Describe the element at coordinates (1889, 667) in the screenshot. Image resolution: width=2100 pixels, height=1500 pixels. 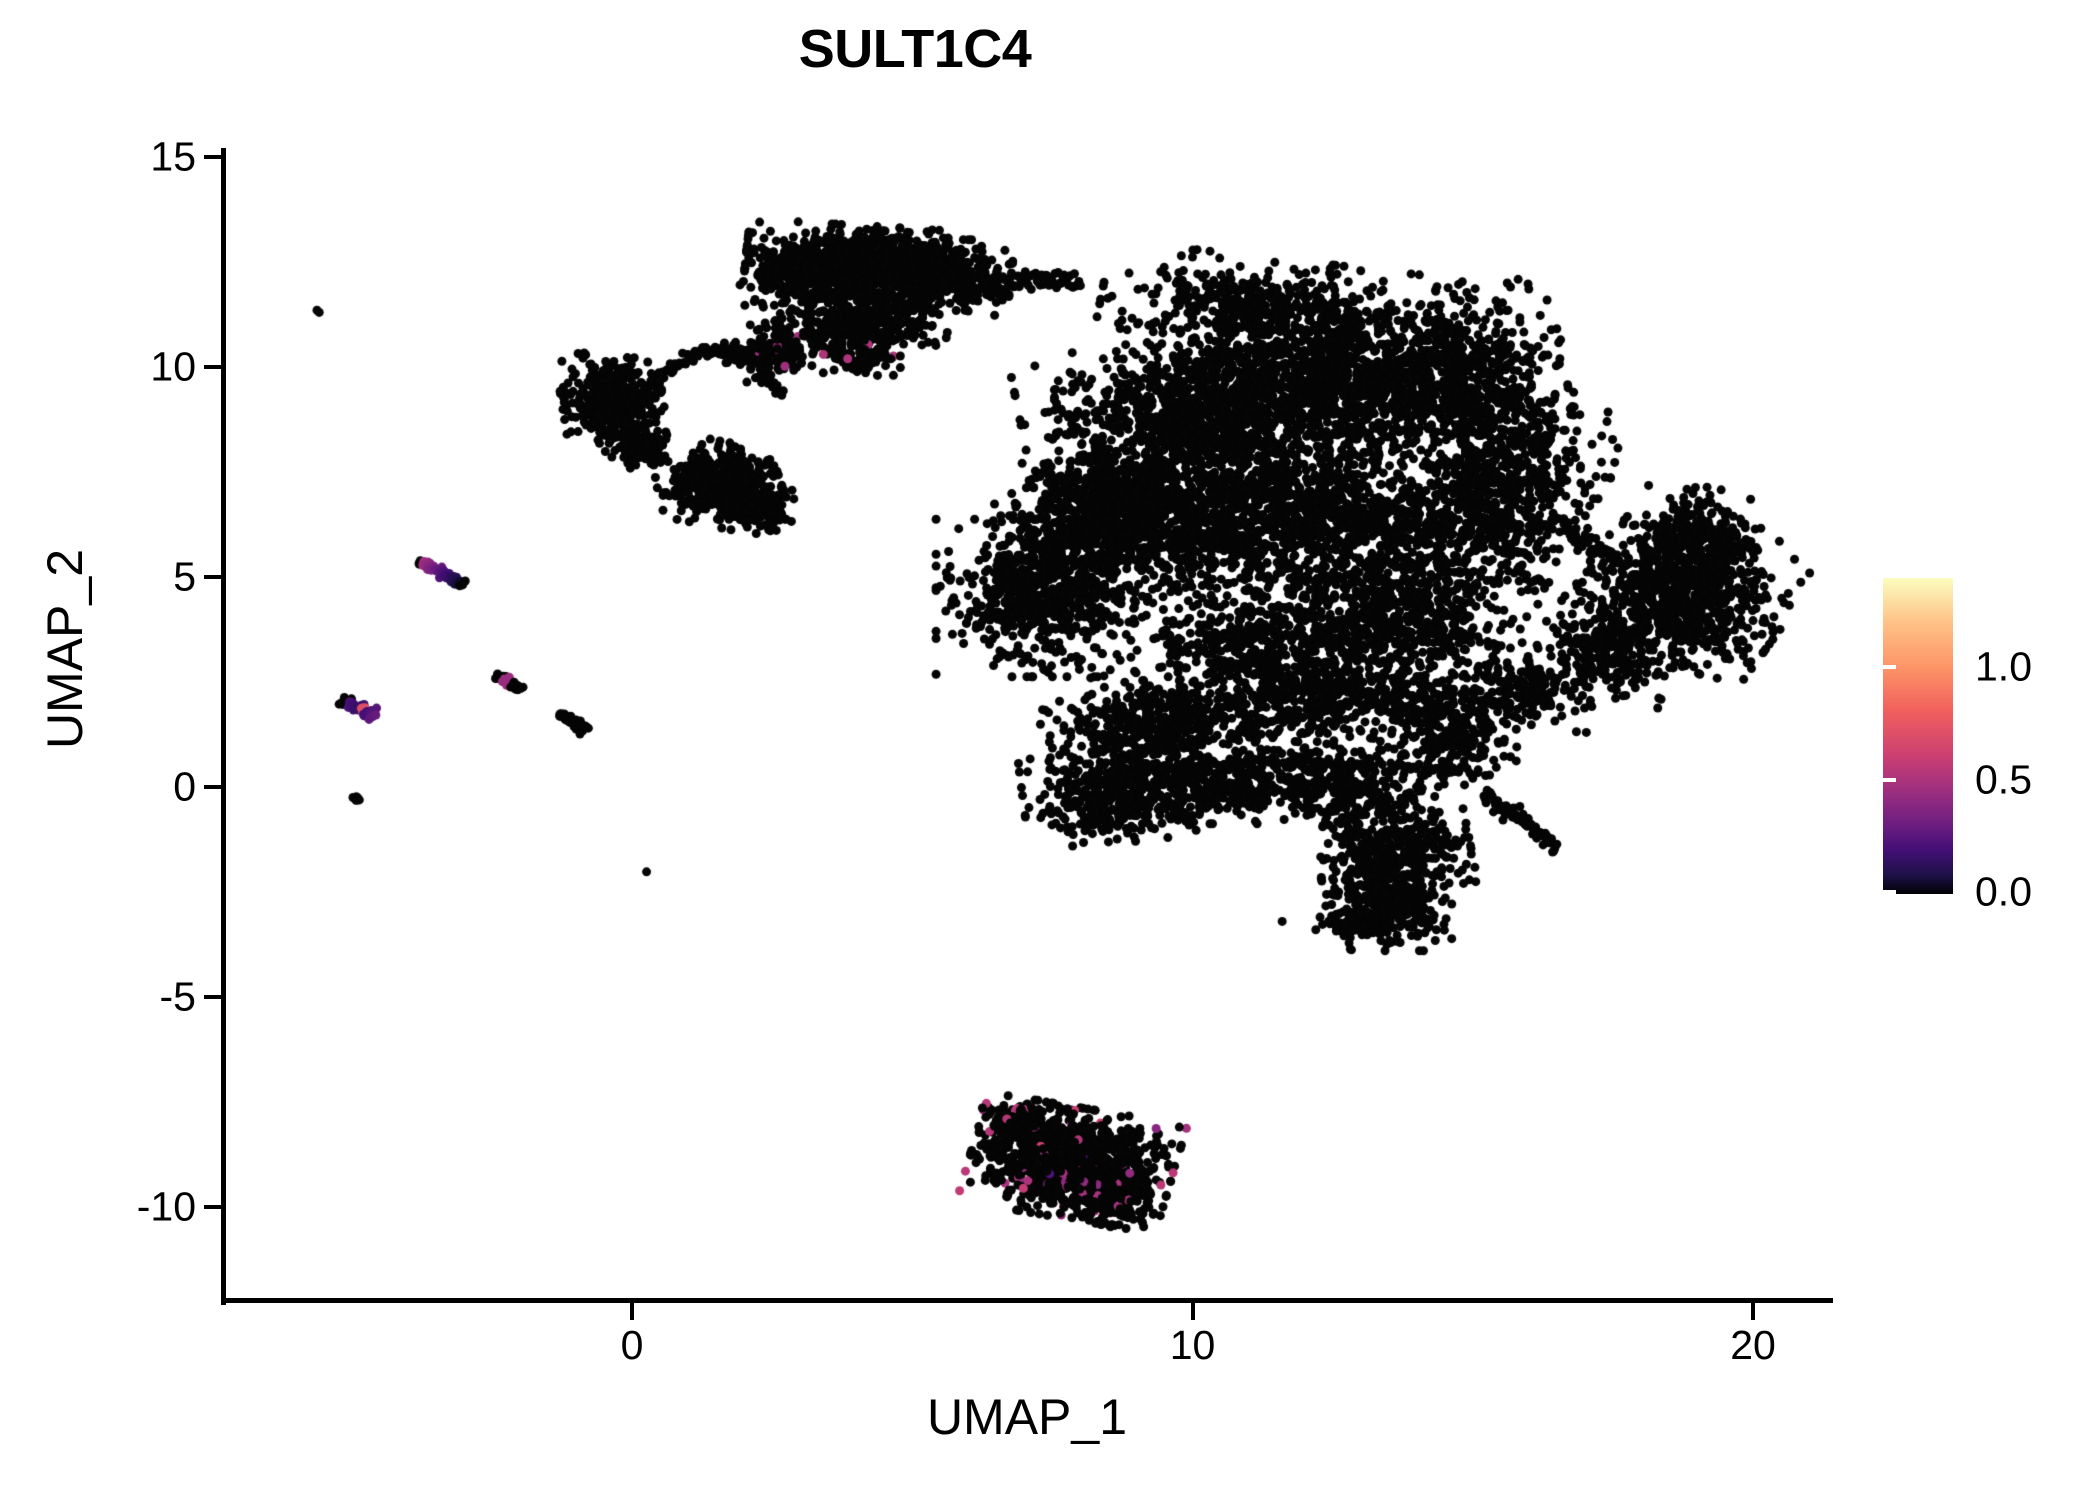
I see `colorbar-tick-1-left` at that location.